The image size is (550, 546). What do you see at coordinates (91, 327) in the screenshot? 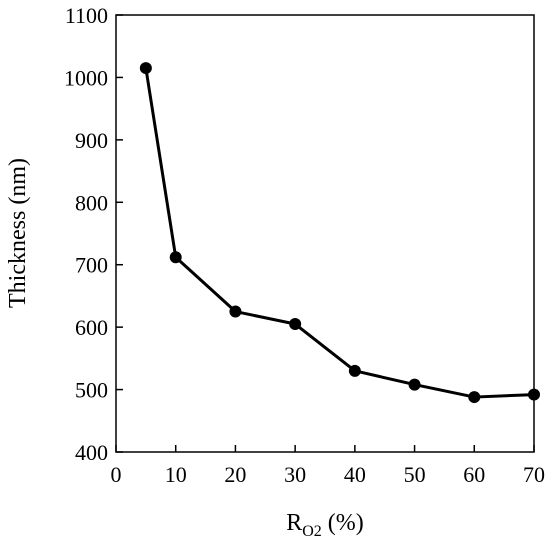
I see `y-tick-label: 600` at bounding box center [91, 327].